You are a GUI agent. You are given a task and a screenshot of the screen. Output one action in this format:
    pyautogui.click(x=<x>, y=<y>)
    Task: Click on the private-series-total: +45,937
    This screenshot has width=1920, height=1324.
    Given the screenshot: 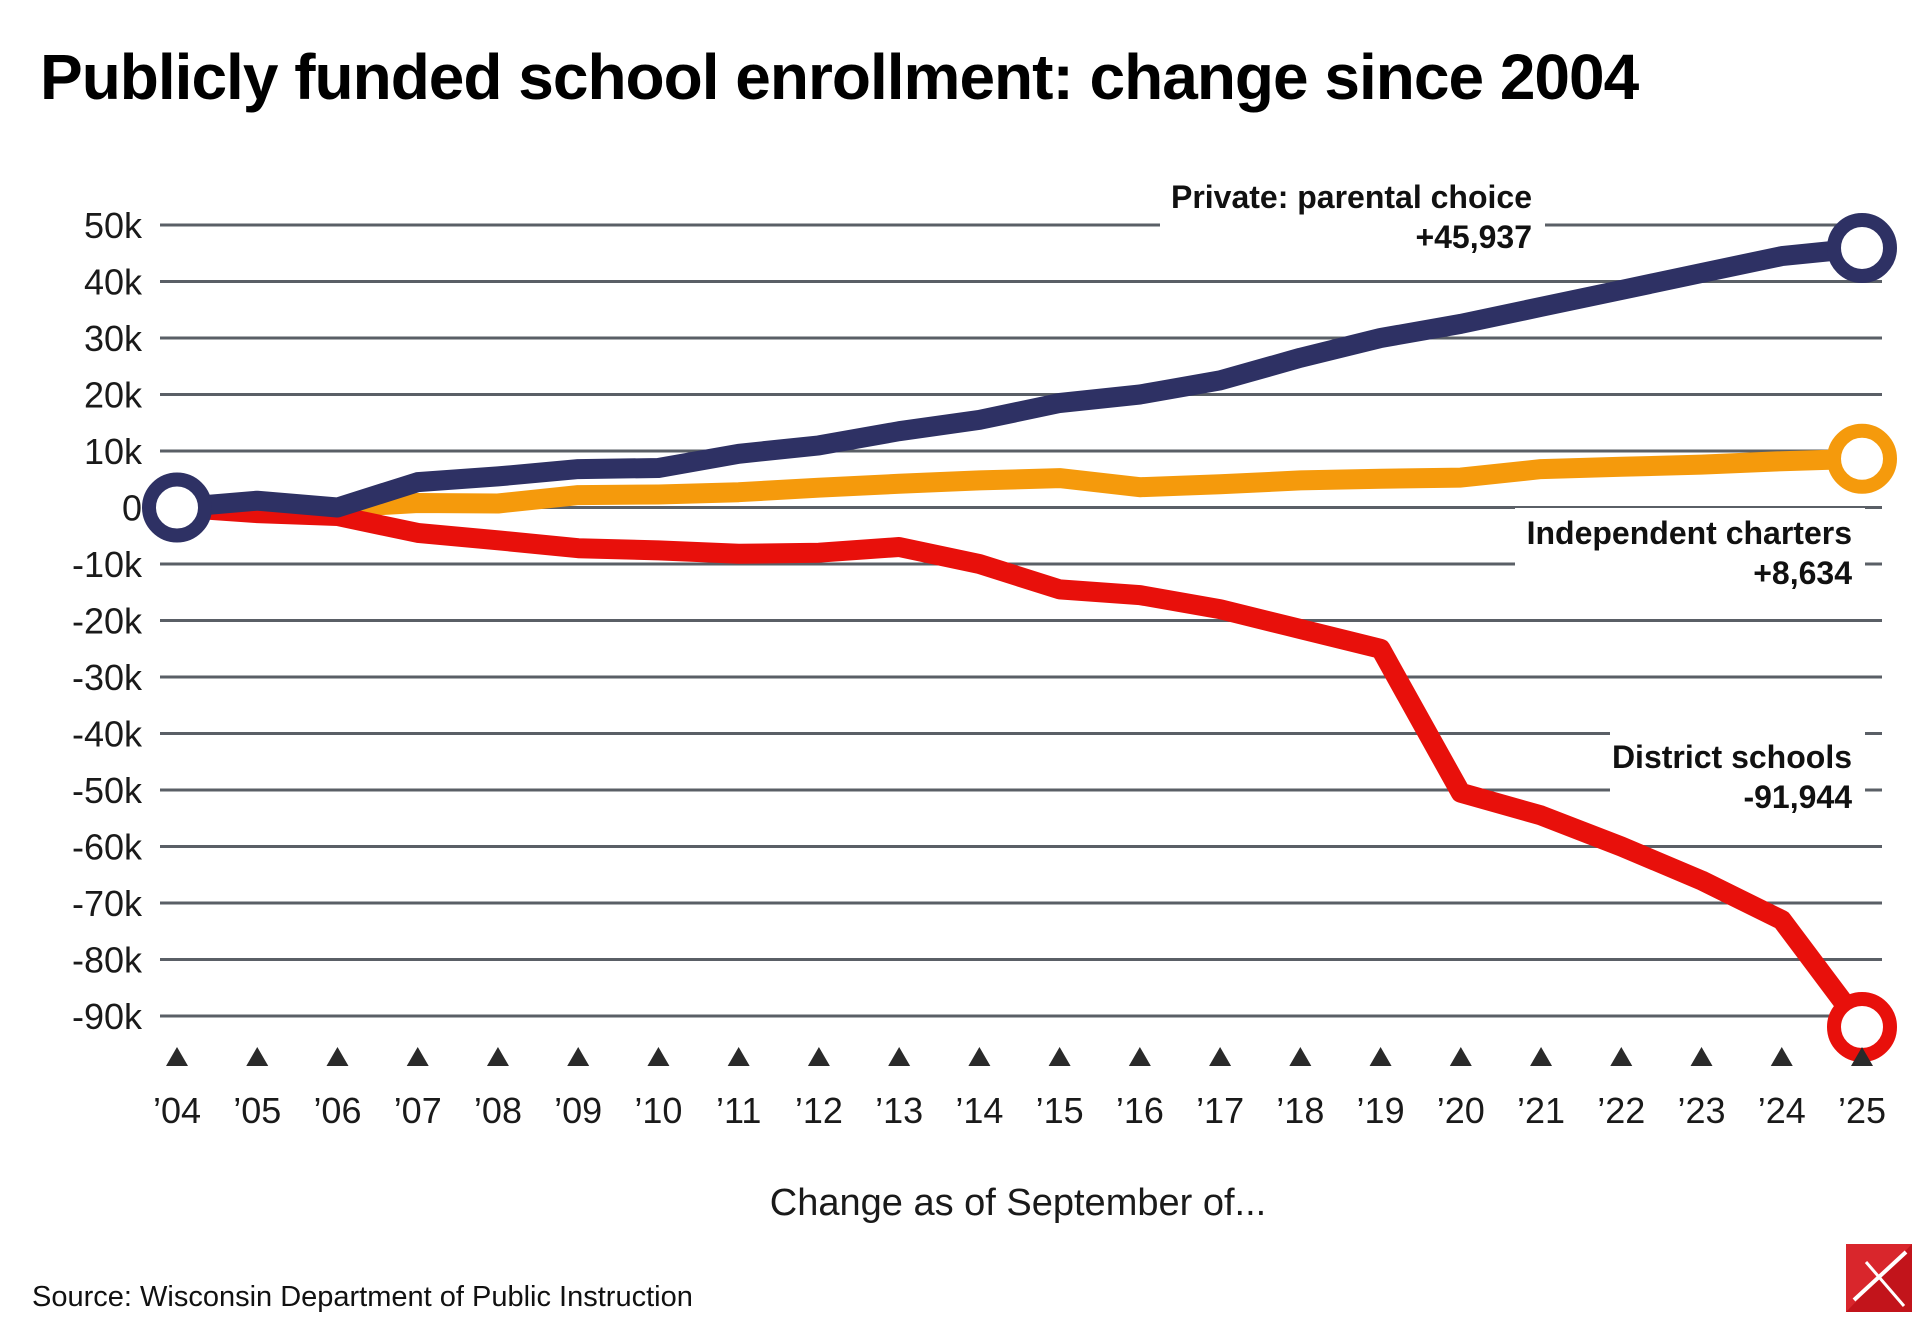 What is the action you would take?
    pyautogui.click(x=1473, y=237)
    